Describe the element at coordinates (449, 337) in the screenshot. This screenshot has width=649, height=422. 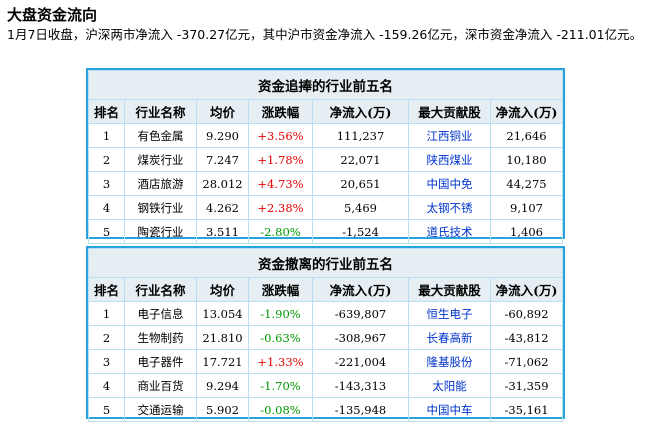
I see `top-stock-link: 长春高新` at that location.